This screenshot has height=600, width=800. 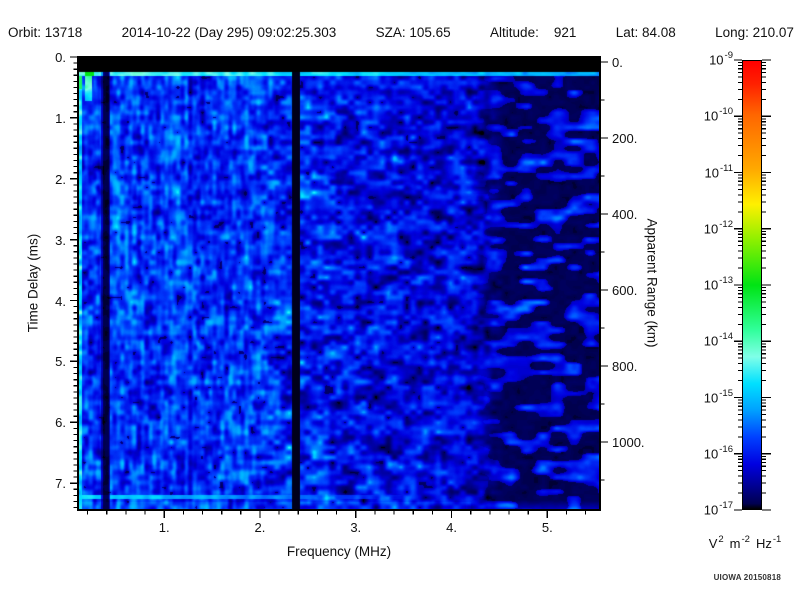 What do you see at coordinates (625, 366) in the screenshot?
I see `y2-tick-label: 800.` at bounding box center [625, 366].